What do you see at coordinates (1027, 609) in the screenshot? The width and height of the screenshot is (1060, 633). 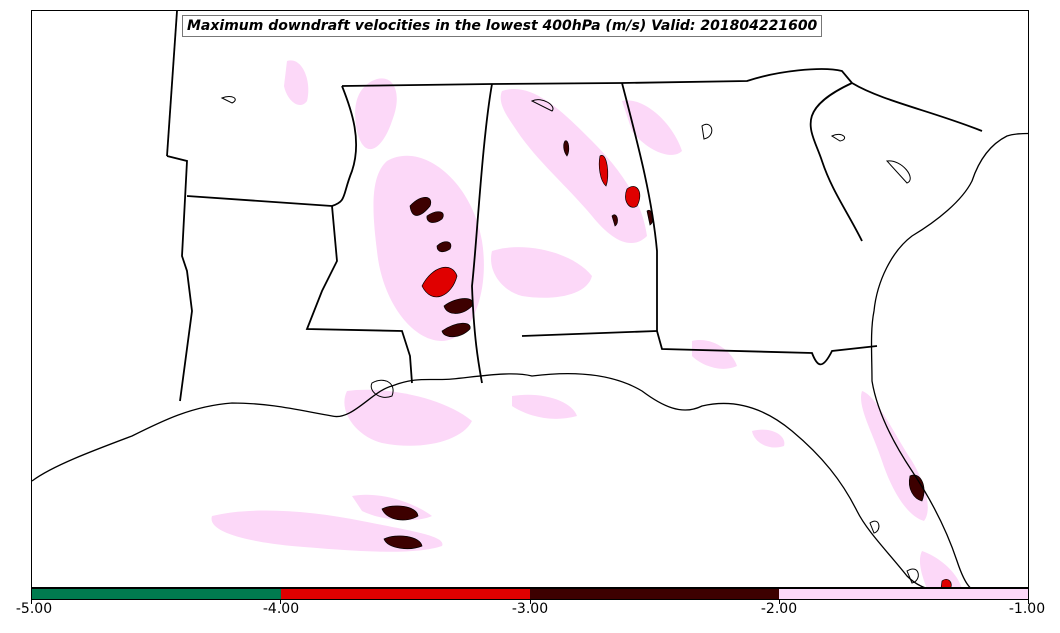 I see `colorbar-label-max: -1.00` at bounding box center [1027, 609].